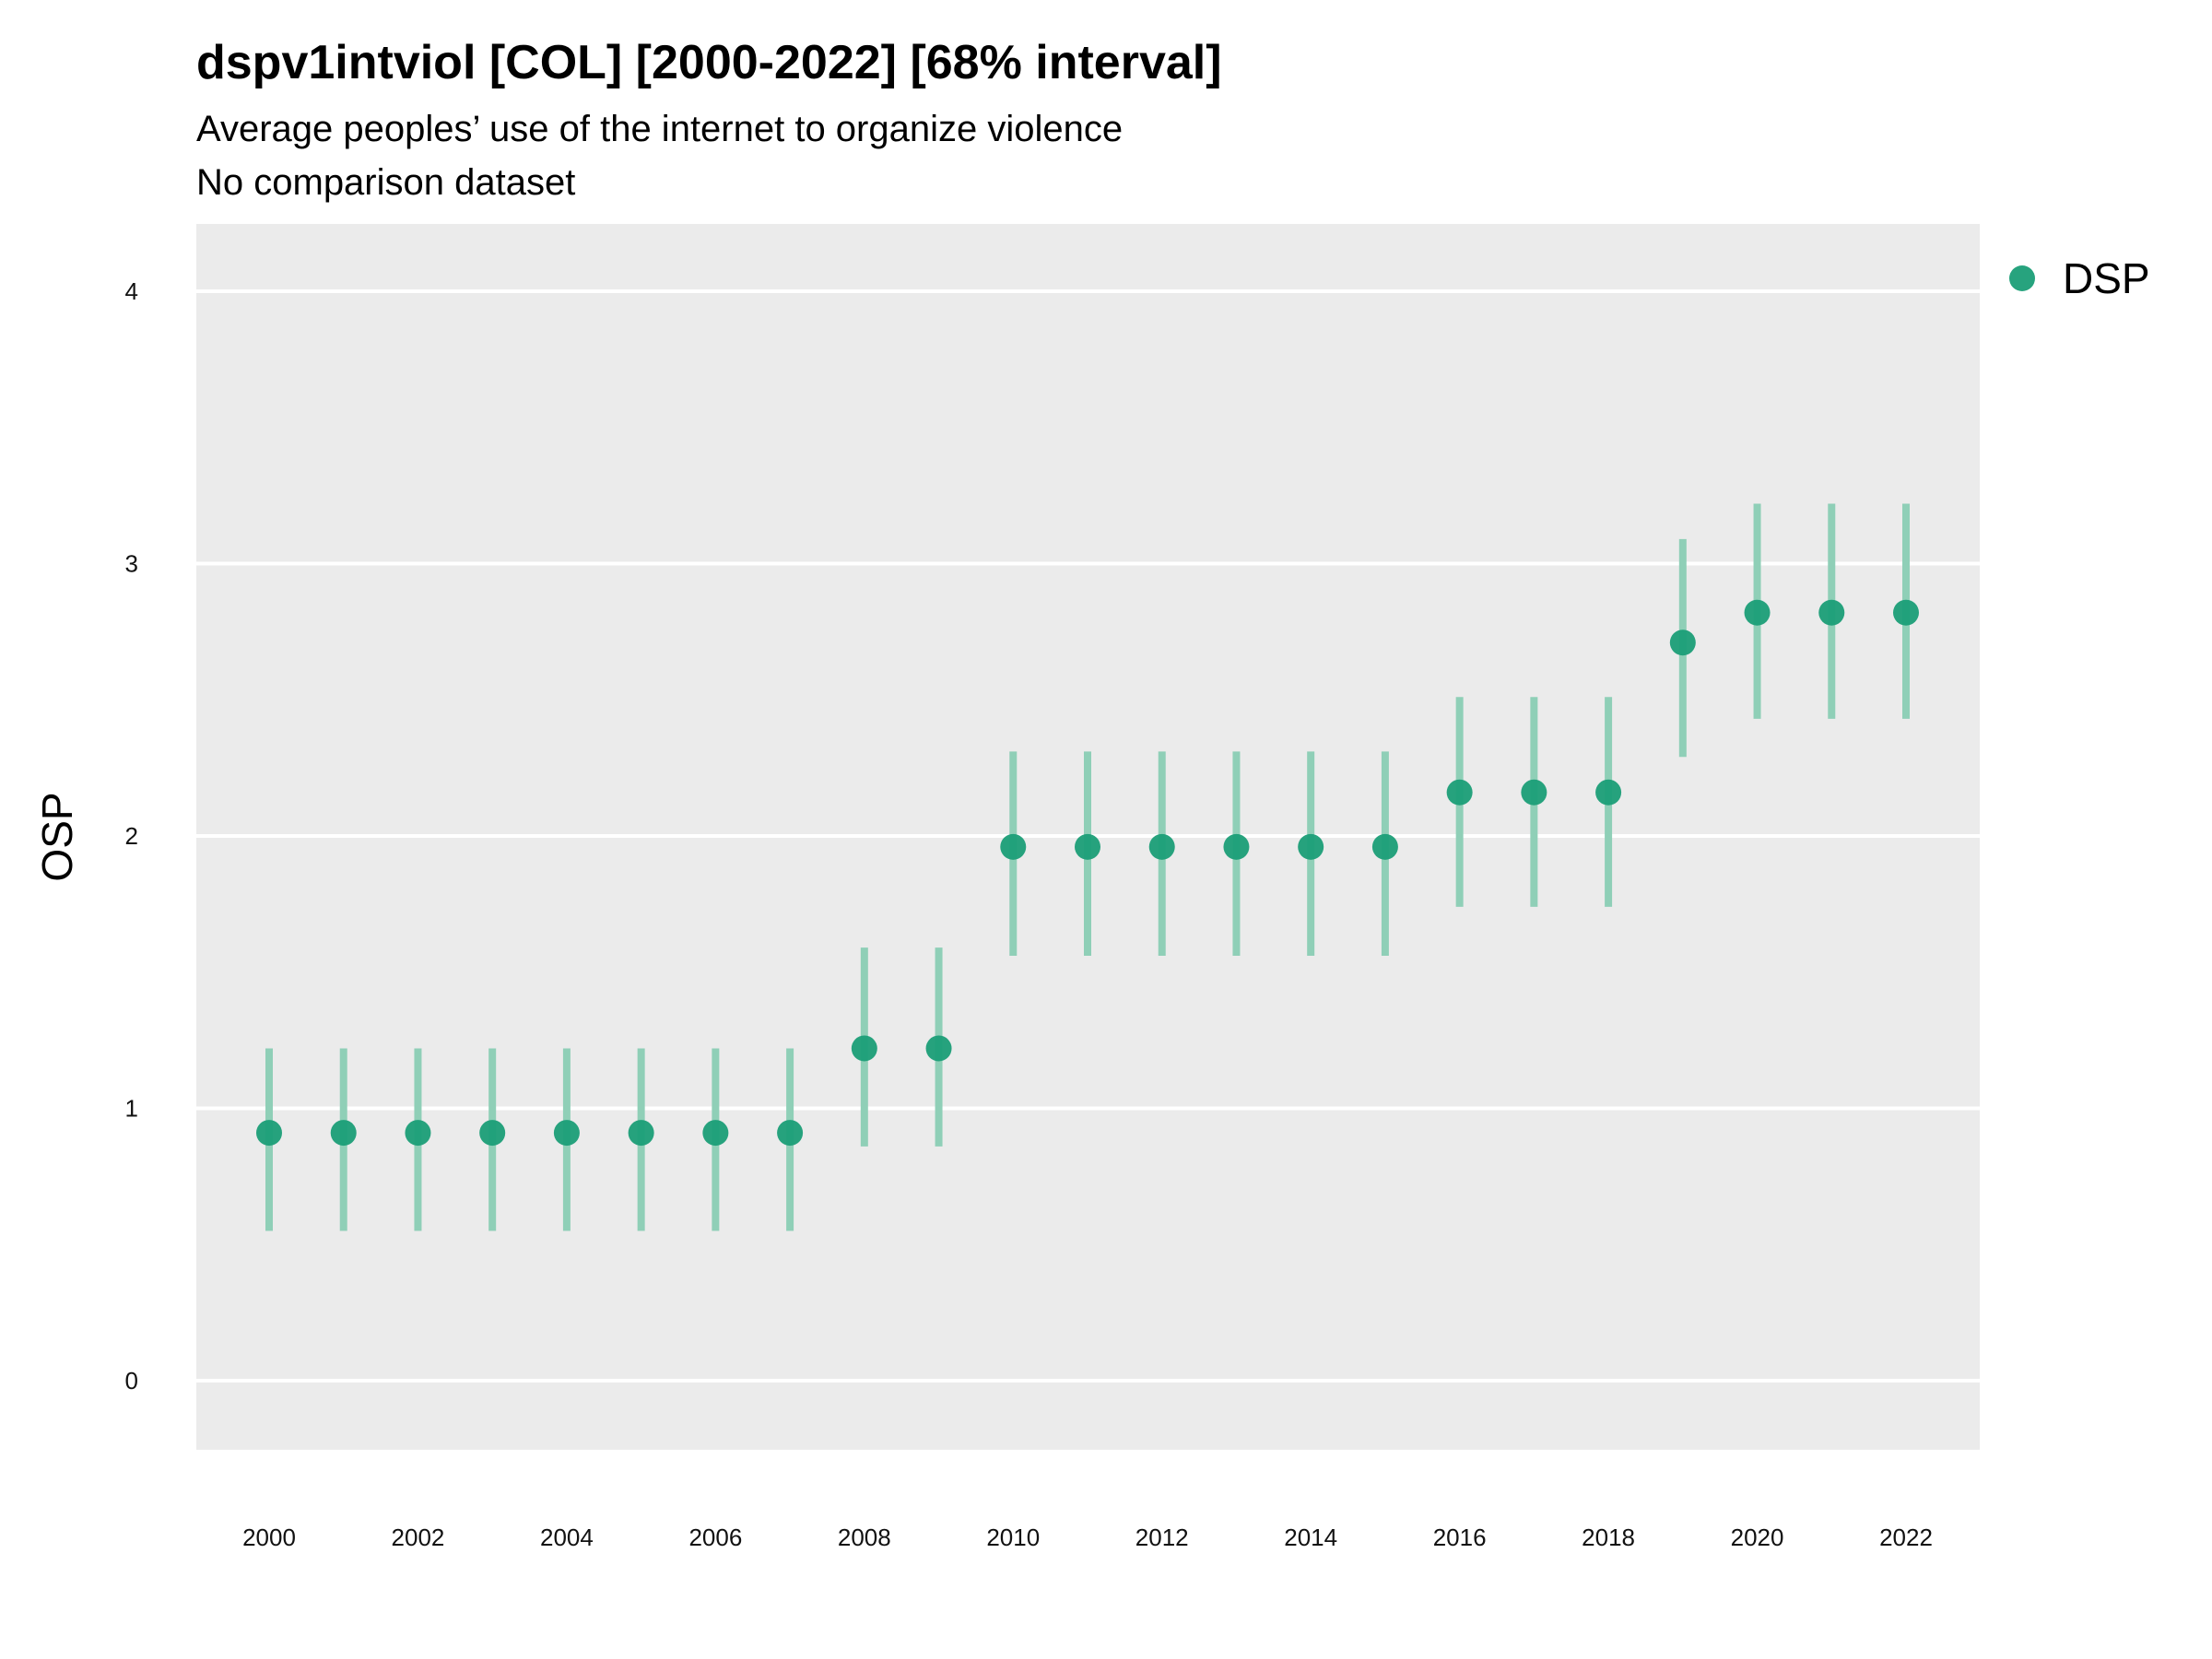 The image size is (2212, 1659). What do you see at coordinates (1162, 1537) in the screenshot?
I see `x-tick-label-2012: 2012` at bounding box center [1162, 1537].